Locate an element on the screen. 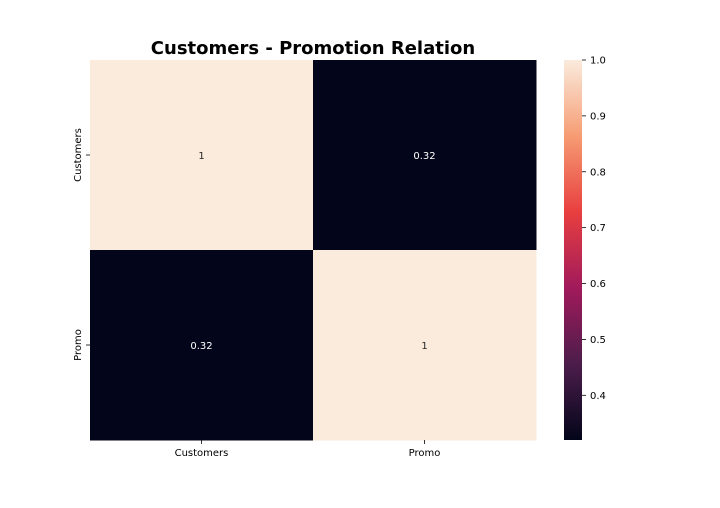  cell-annotations: 1 0.32 0.32 1 is located at coordinates (312, 251).